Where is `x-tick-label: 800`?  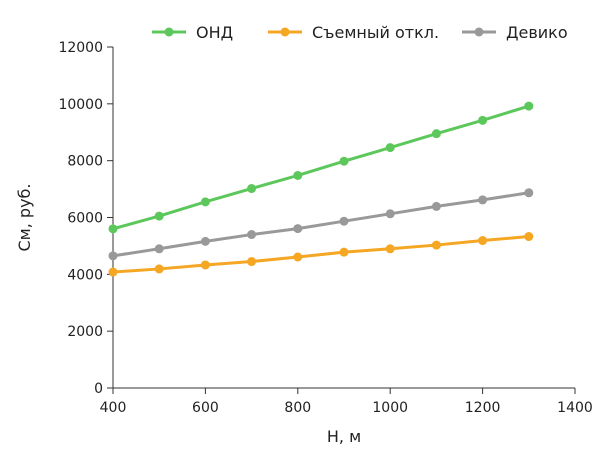
x-tick-label: 800 is located at coordinates (297, 408).